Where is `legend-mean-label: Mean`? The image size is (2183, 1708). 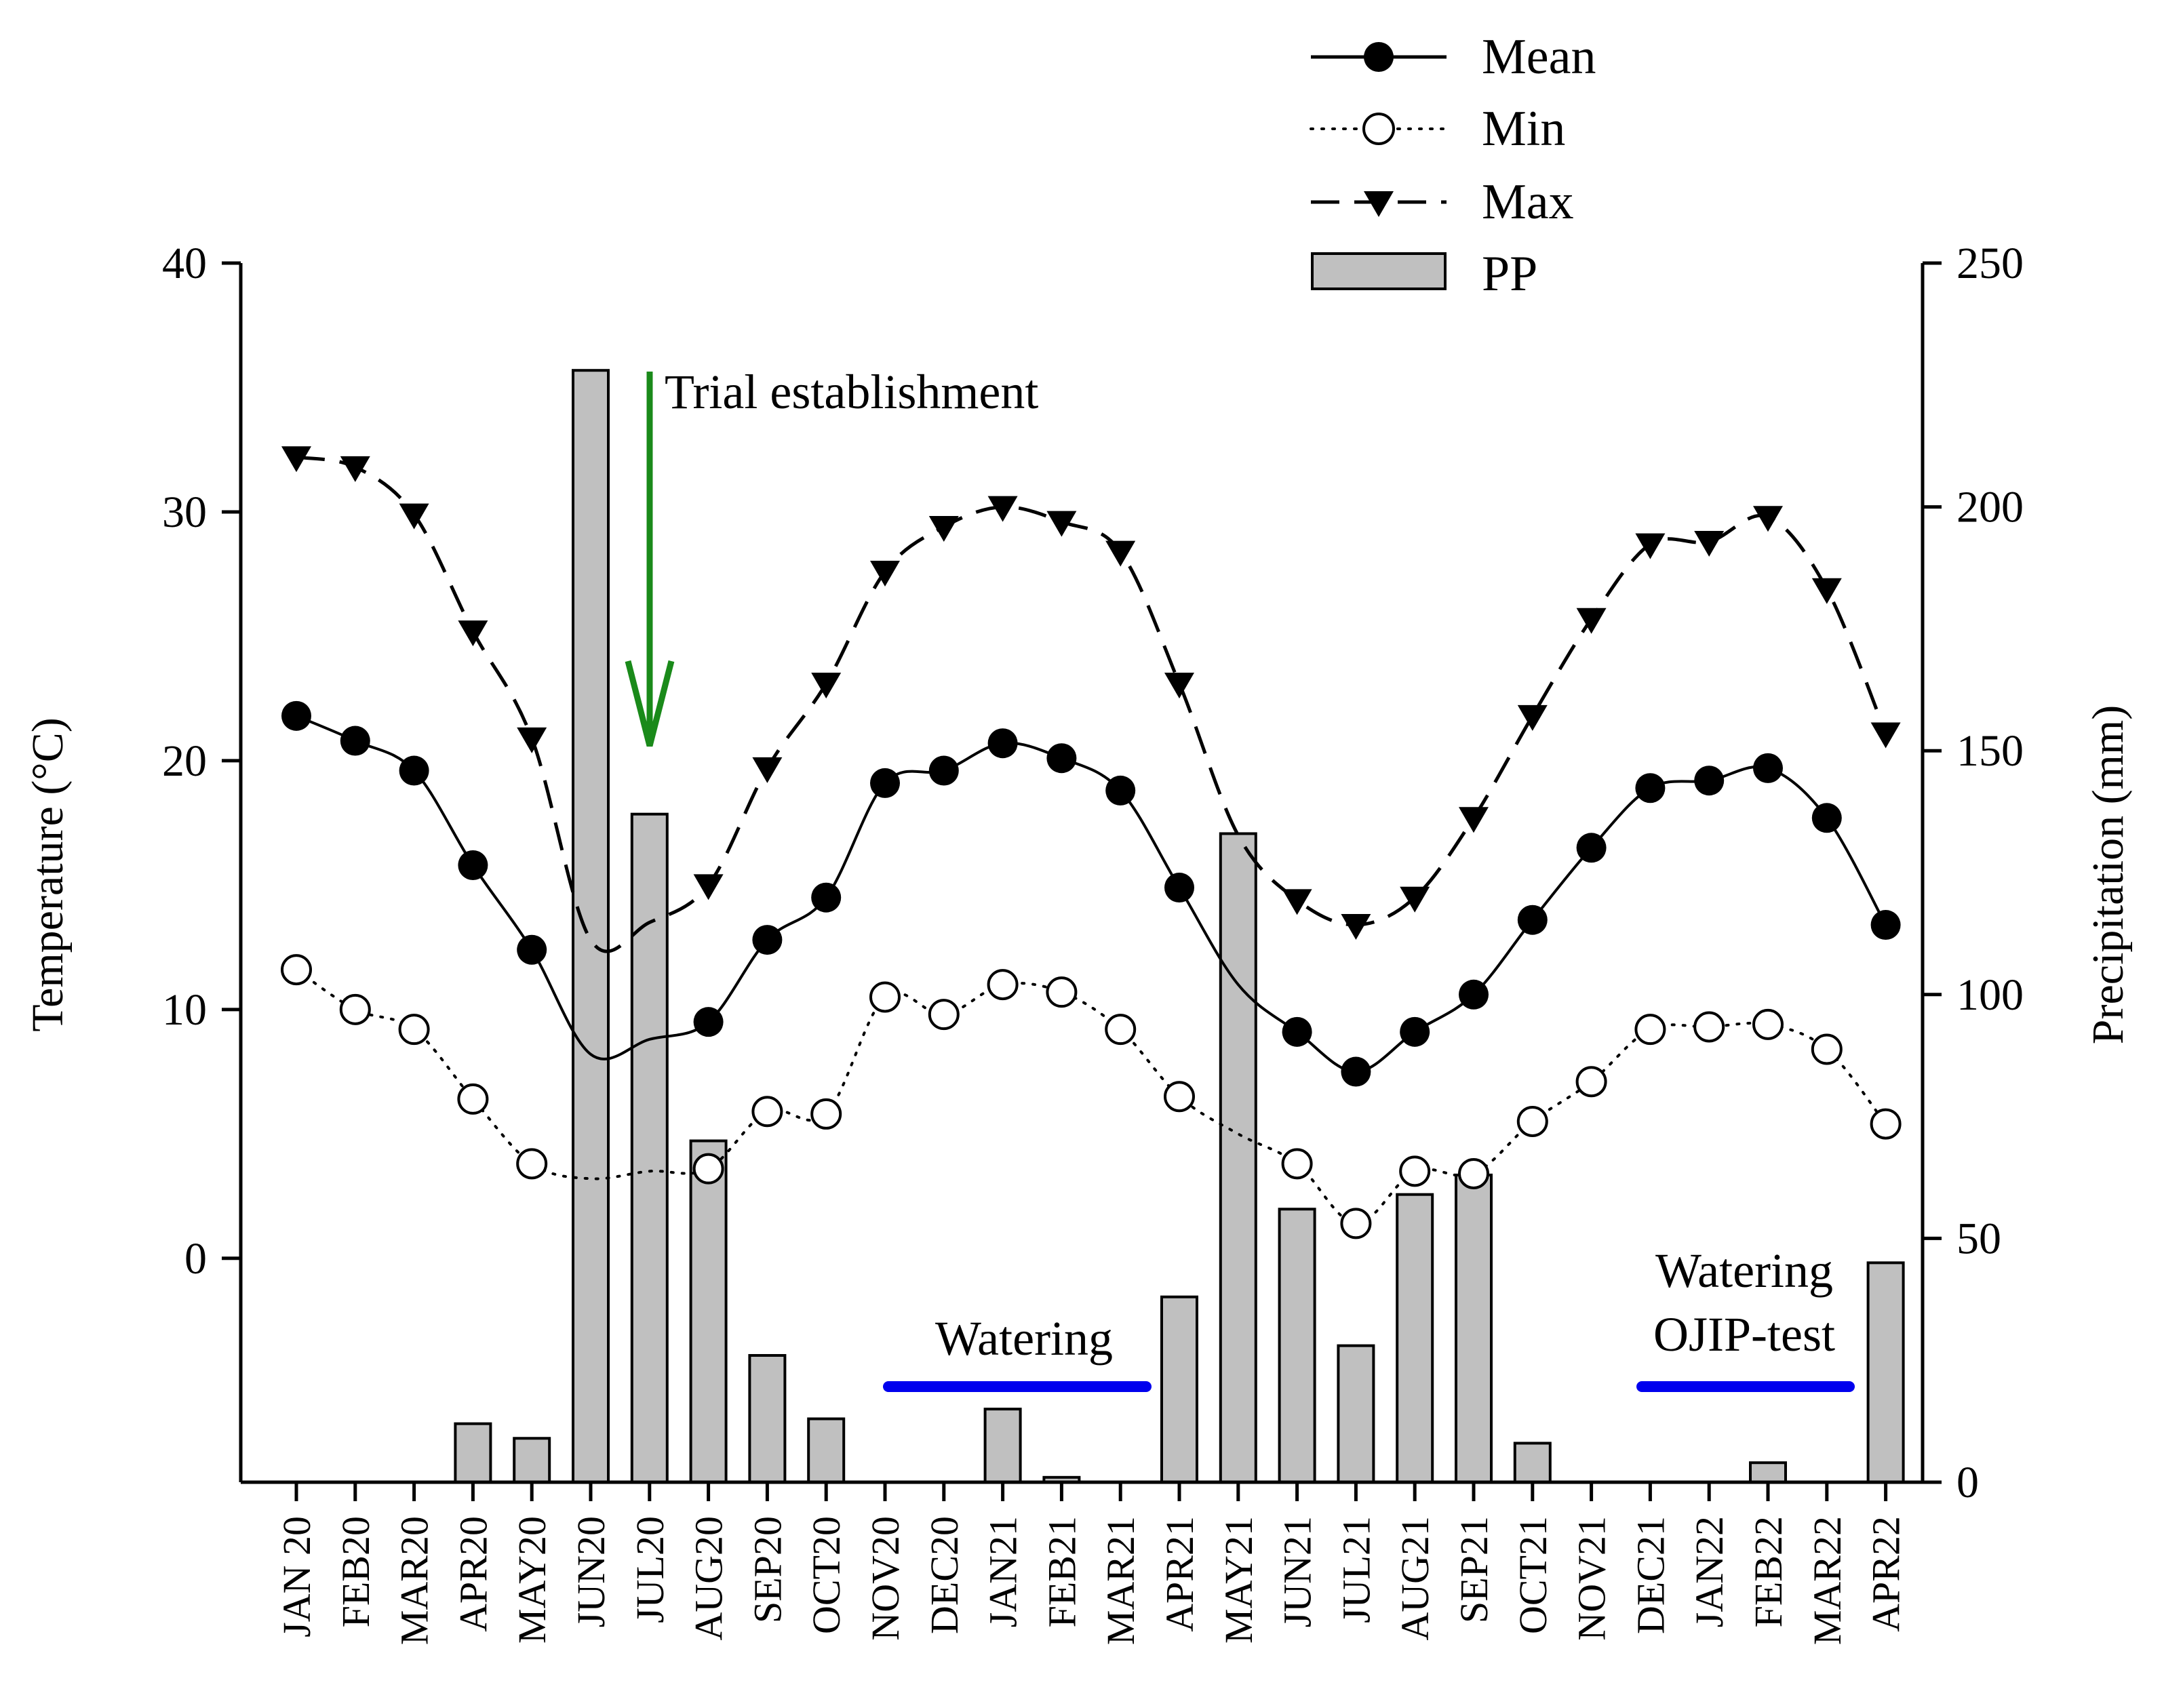
legend-mean-label: Mean is located at coordinates (1539, 57).